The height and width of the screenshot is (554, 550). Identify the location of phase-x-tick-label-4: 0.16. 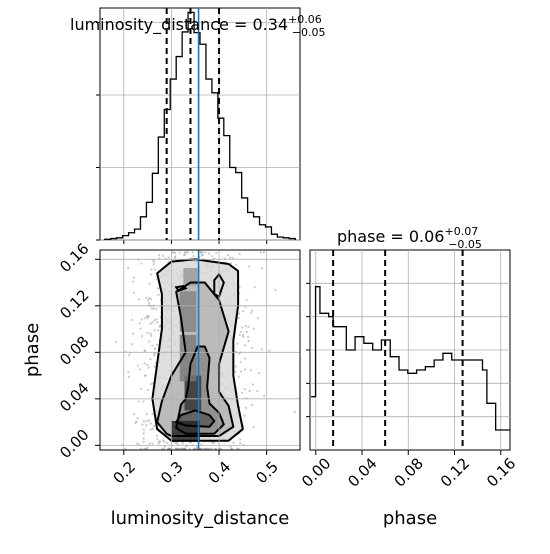
(501, 472).